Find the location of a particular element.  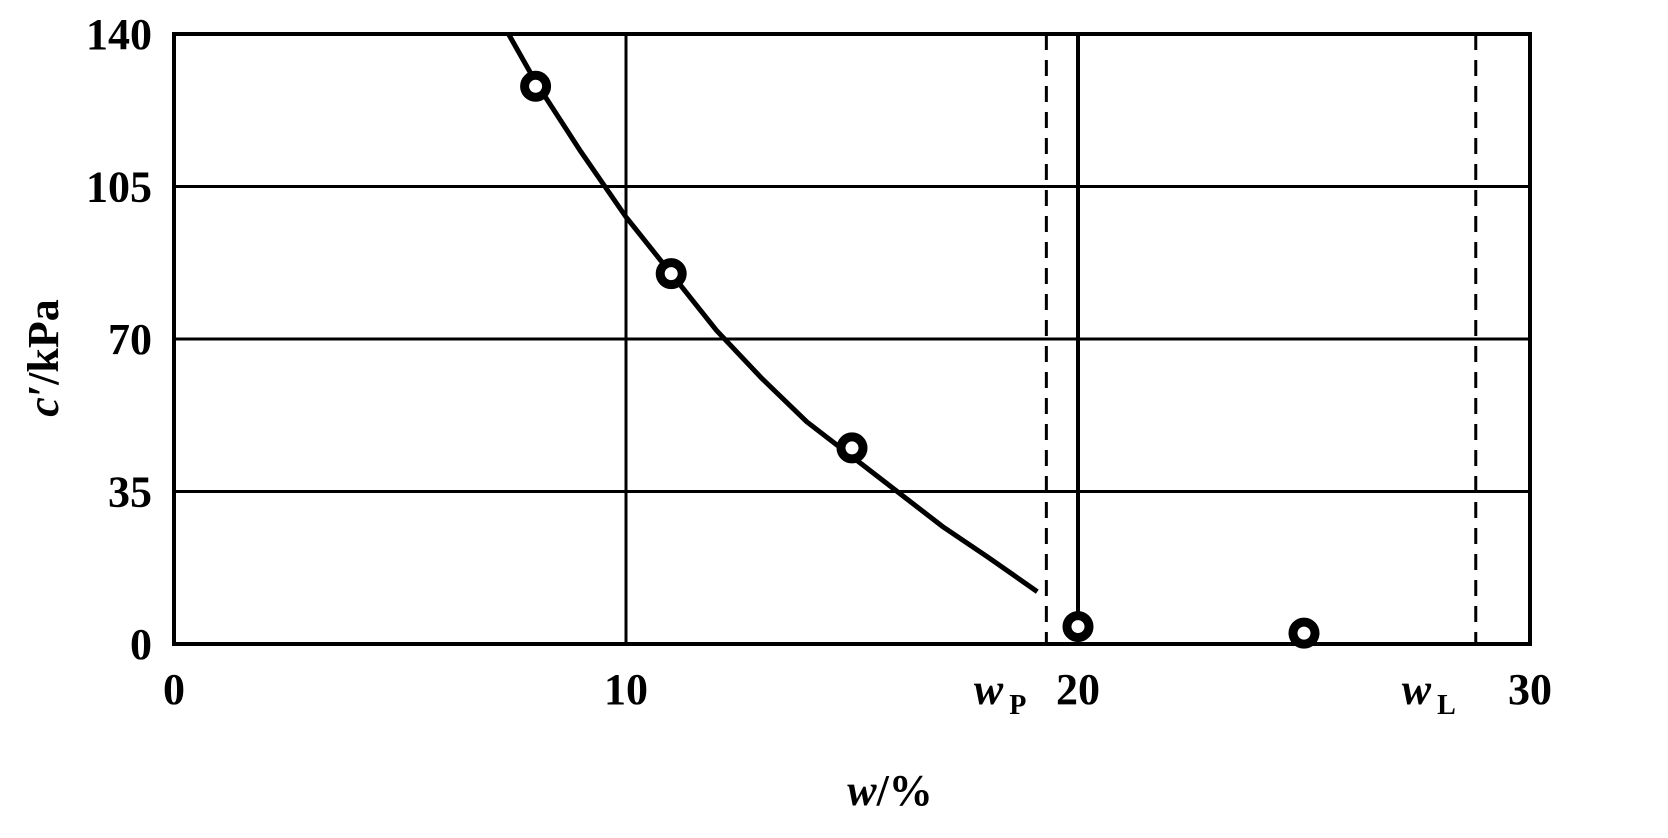

y-tick-label: 140 is located at coordinates (119, 34).